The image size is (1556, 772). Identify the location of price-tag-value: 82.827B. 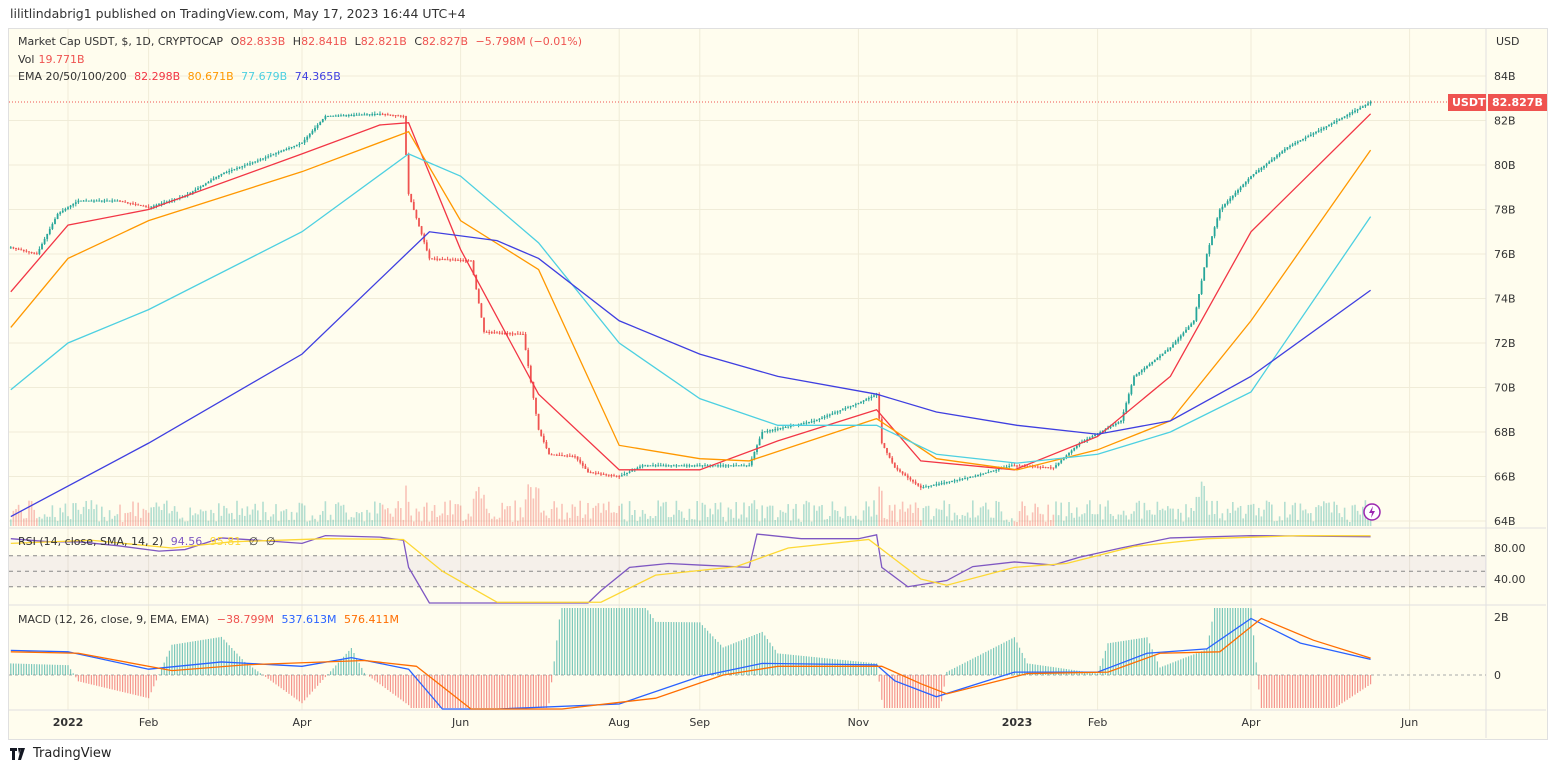
(1517, 102).